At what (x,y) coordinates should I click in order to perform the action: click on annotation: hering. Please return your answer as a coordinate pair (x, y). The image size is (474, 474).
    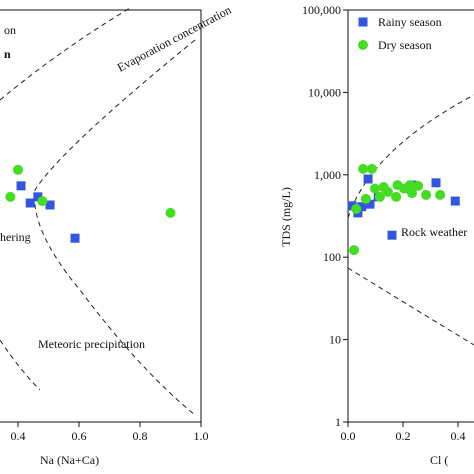
    Looking at the image, I should click on (15, 237).